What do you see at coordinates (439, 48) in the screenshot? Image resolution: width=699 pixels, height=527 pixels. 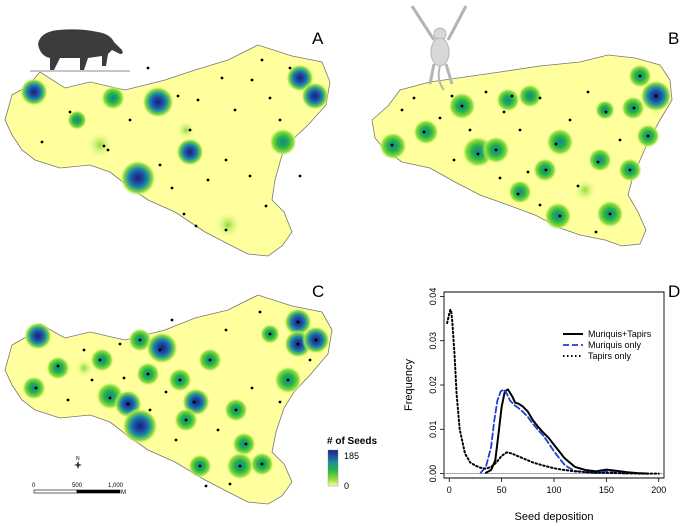 I see `muriqui-monkey-icon` at bounding box center [439, 48].